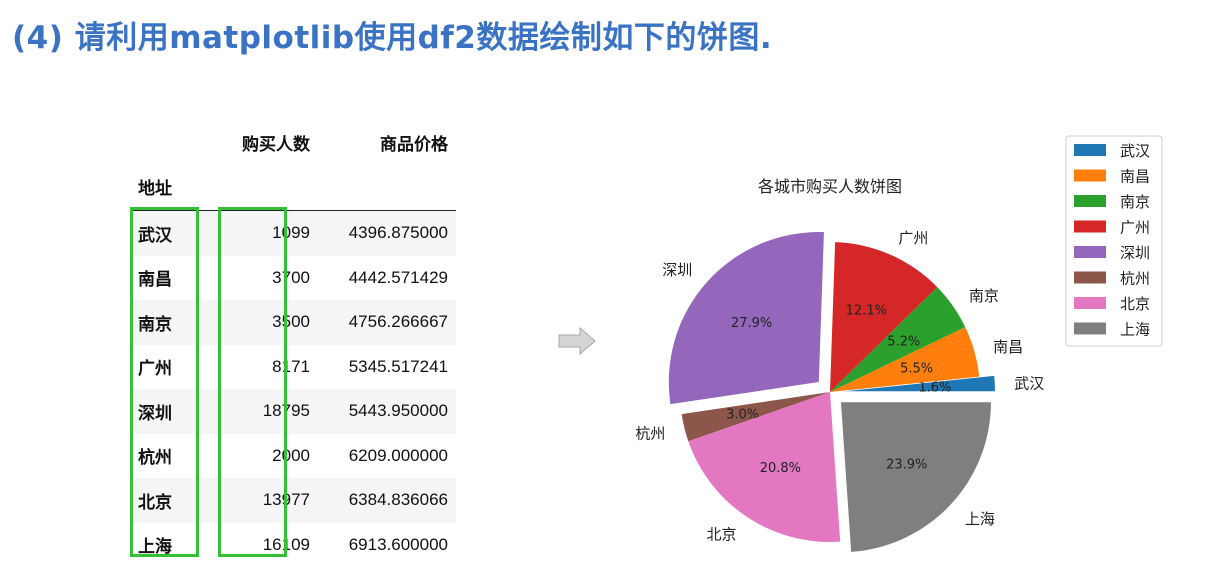 This screenshot has width=1224, height=584. Describe the element at coordinates (1135, 253) in the screenshot. I see `legend-entry: 深圳` at that location.